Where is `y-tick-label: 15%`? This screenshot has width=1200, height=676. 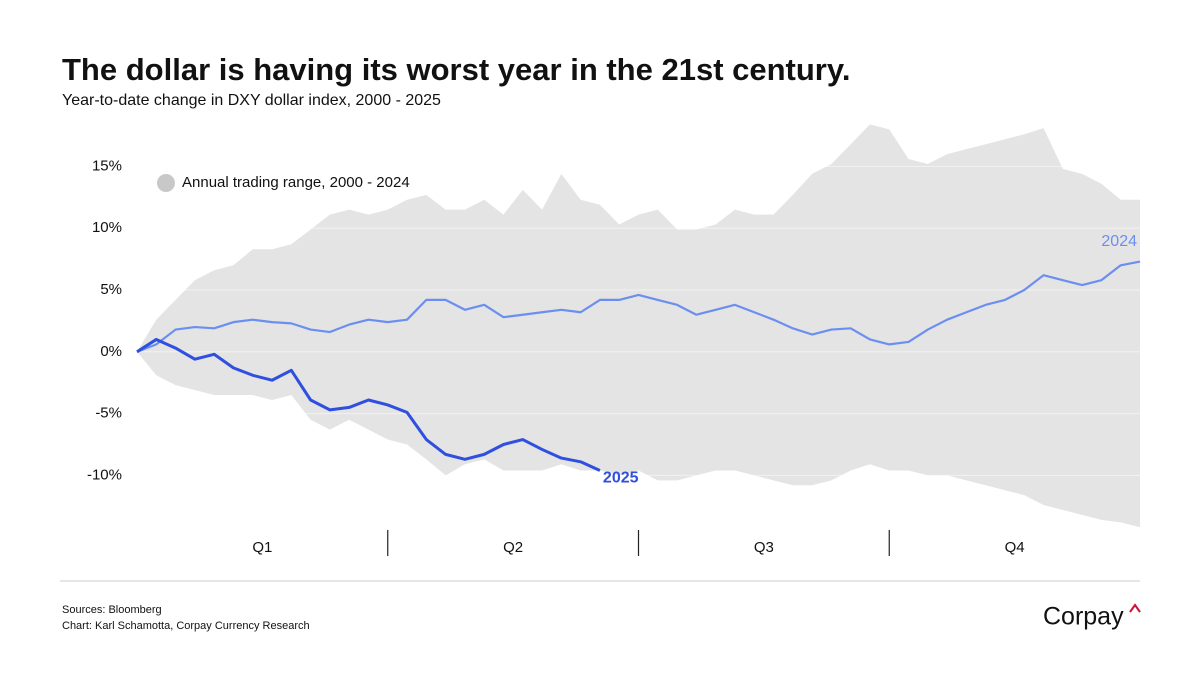 y-tick-label: 15% is located at coordinates (107, 165).